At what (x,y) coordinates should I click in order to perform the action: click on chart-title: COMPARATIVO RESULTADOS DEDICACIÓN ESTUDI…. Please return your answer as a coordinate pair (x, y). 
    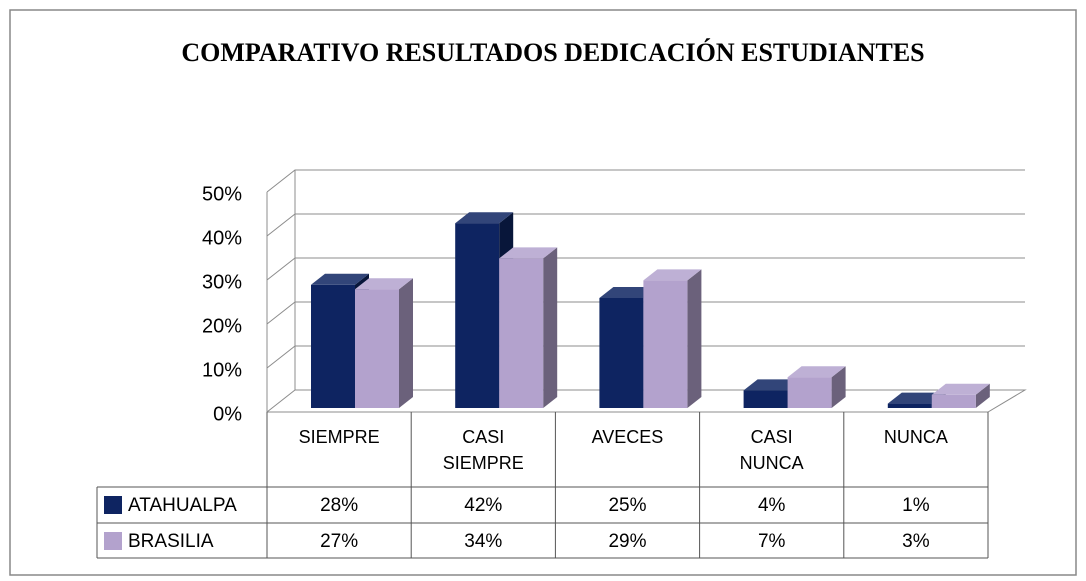
    Looking at the image, I should click on (552, 52).